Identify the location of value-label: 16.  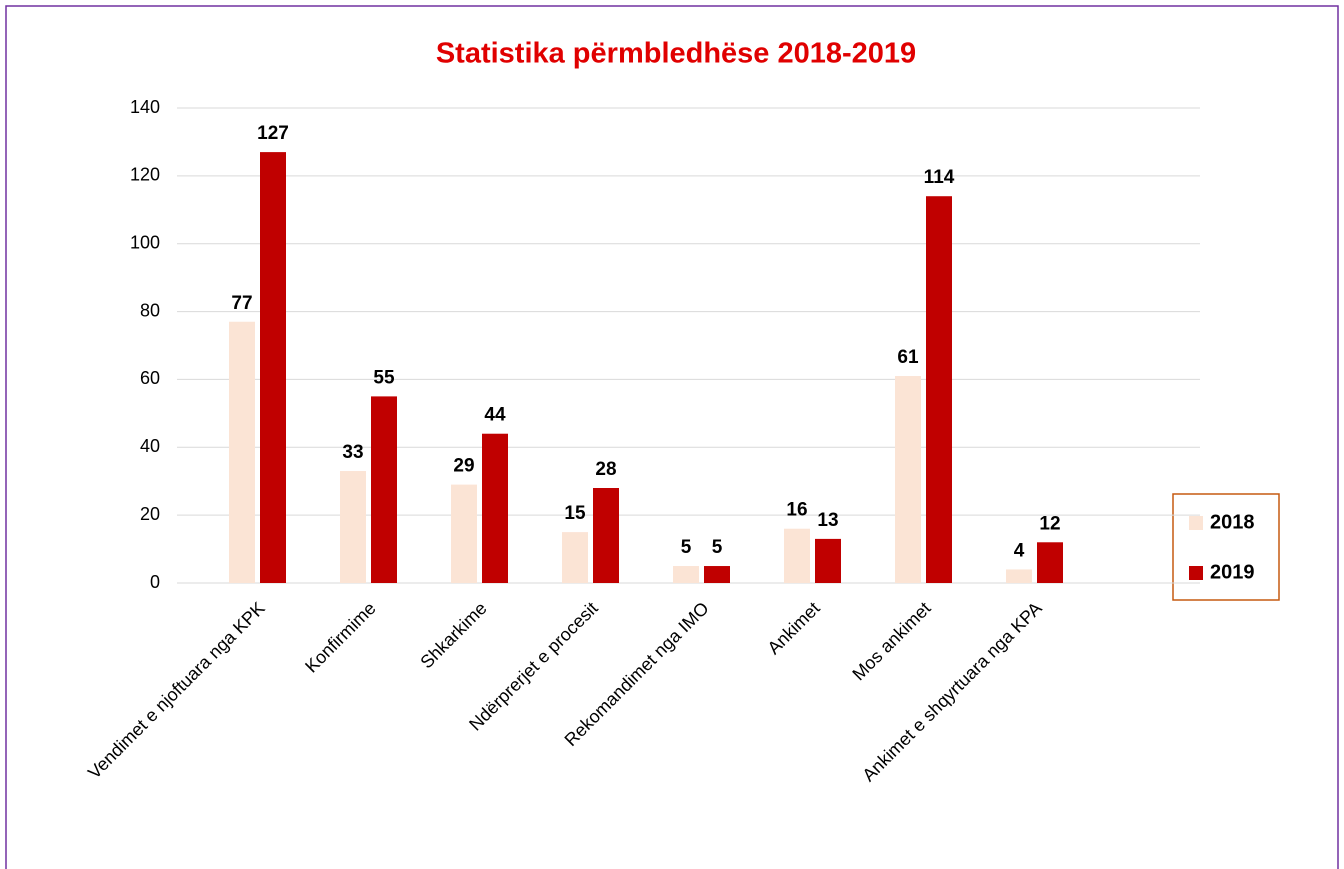
(796, 510).